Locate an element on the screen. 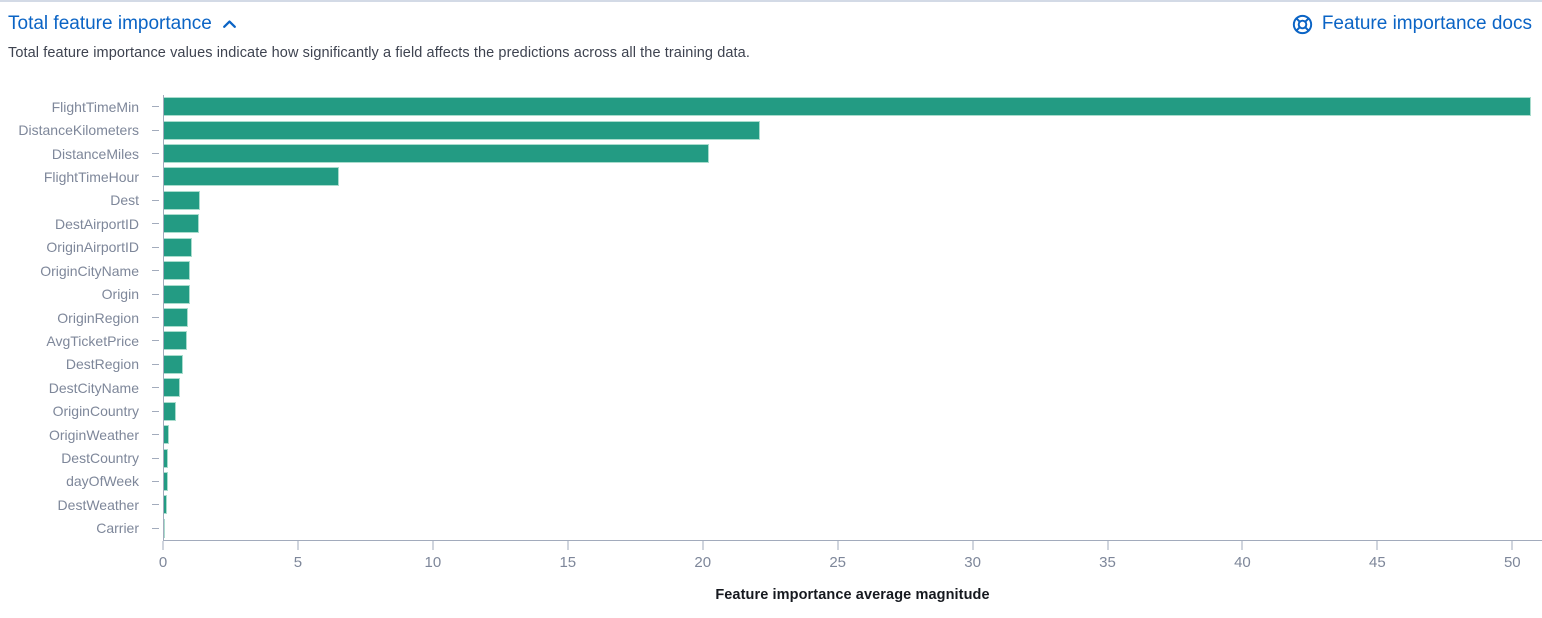 The height and width of the screenshot is (618, 1542). y-axis-label: dayOfWeek is located at coordinates (102, 481).